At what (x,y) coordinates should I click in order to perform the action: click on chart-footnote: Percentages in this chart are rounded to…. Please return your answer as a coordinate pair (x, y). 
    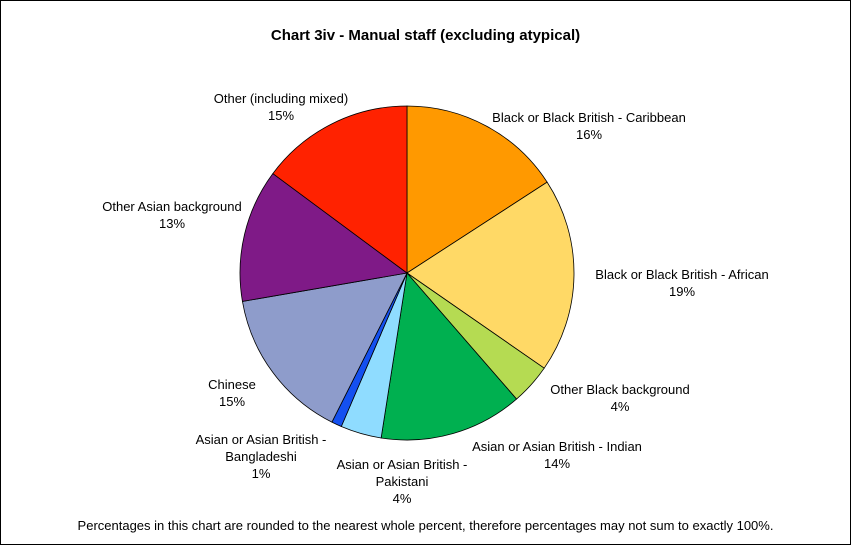
    Looking at the image, I should click on (425, 525).